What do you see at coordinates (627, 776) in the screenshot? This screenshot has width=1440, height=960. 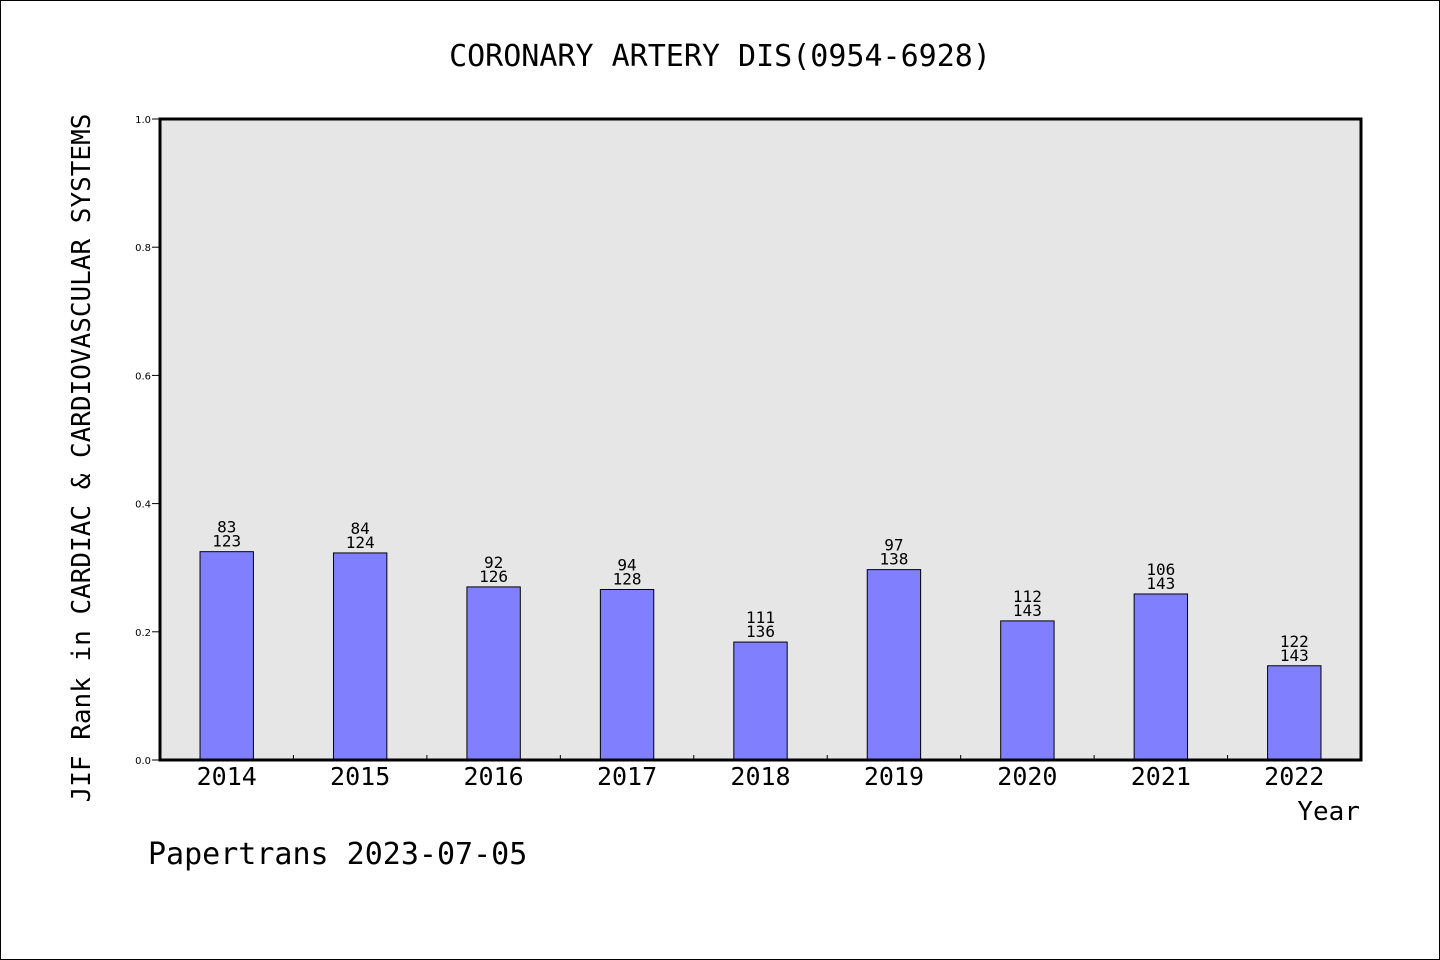 I see `x-tick-label: 2017` at bounding box center [627, 776].